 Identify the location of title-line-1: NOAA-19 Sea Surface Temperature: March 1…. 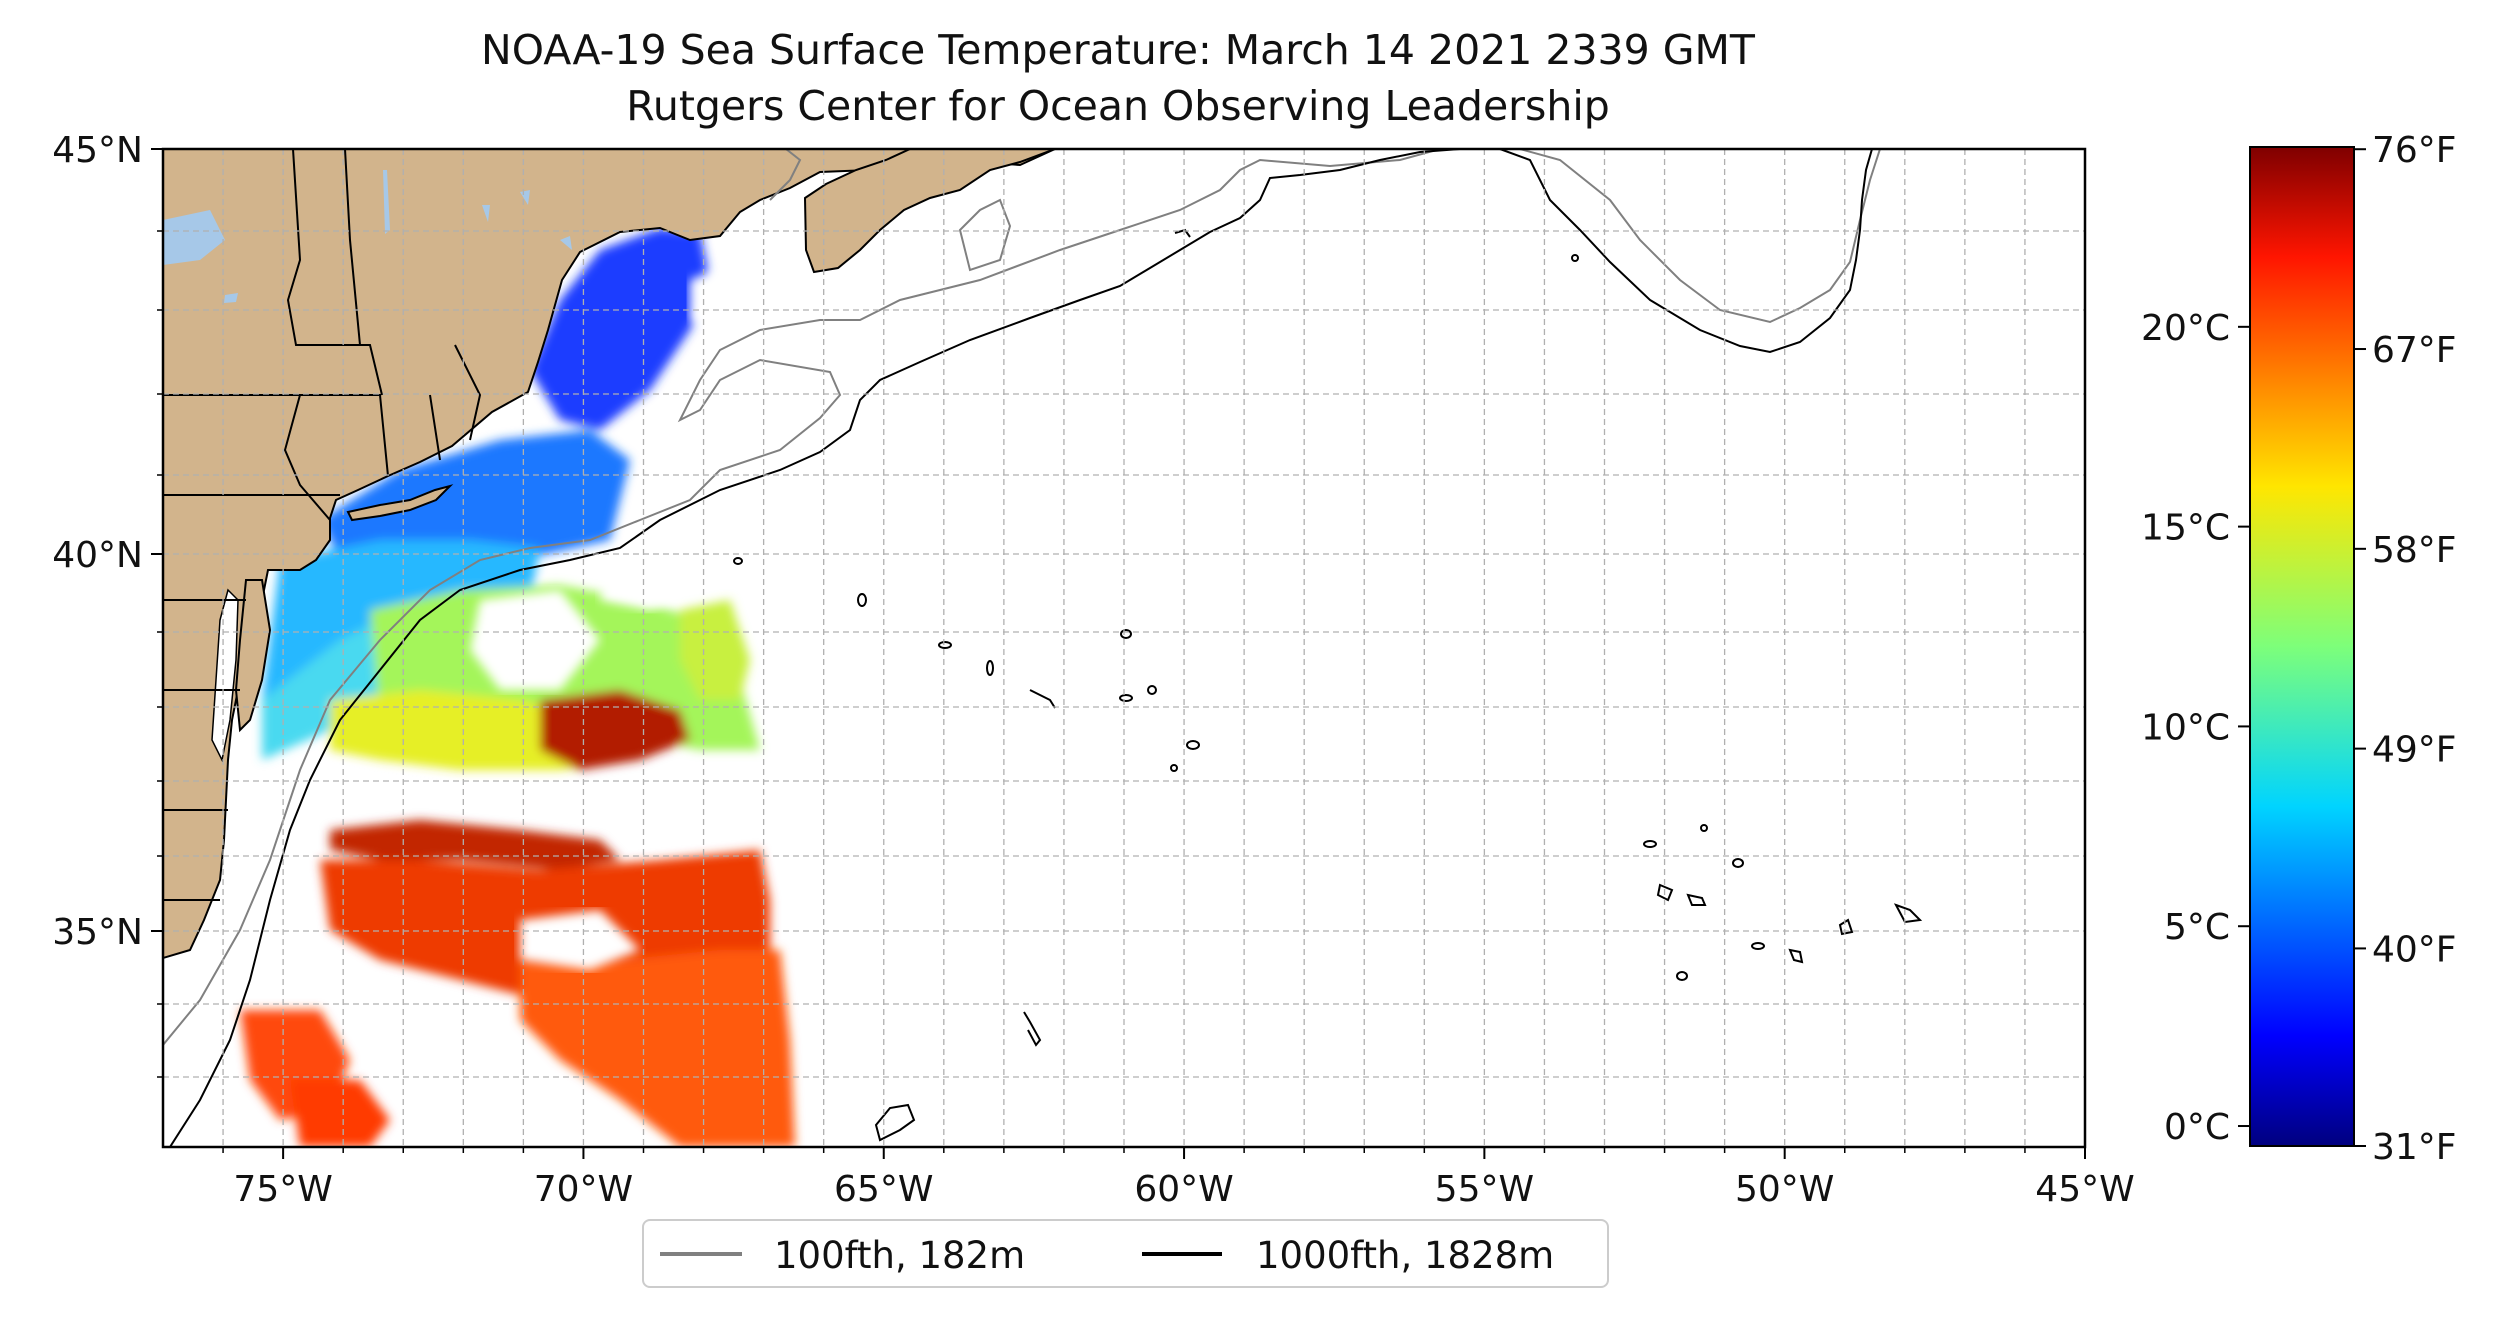
(1118, 50).